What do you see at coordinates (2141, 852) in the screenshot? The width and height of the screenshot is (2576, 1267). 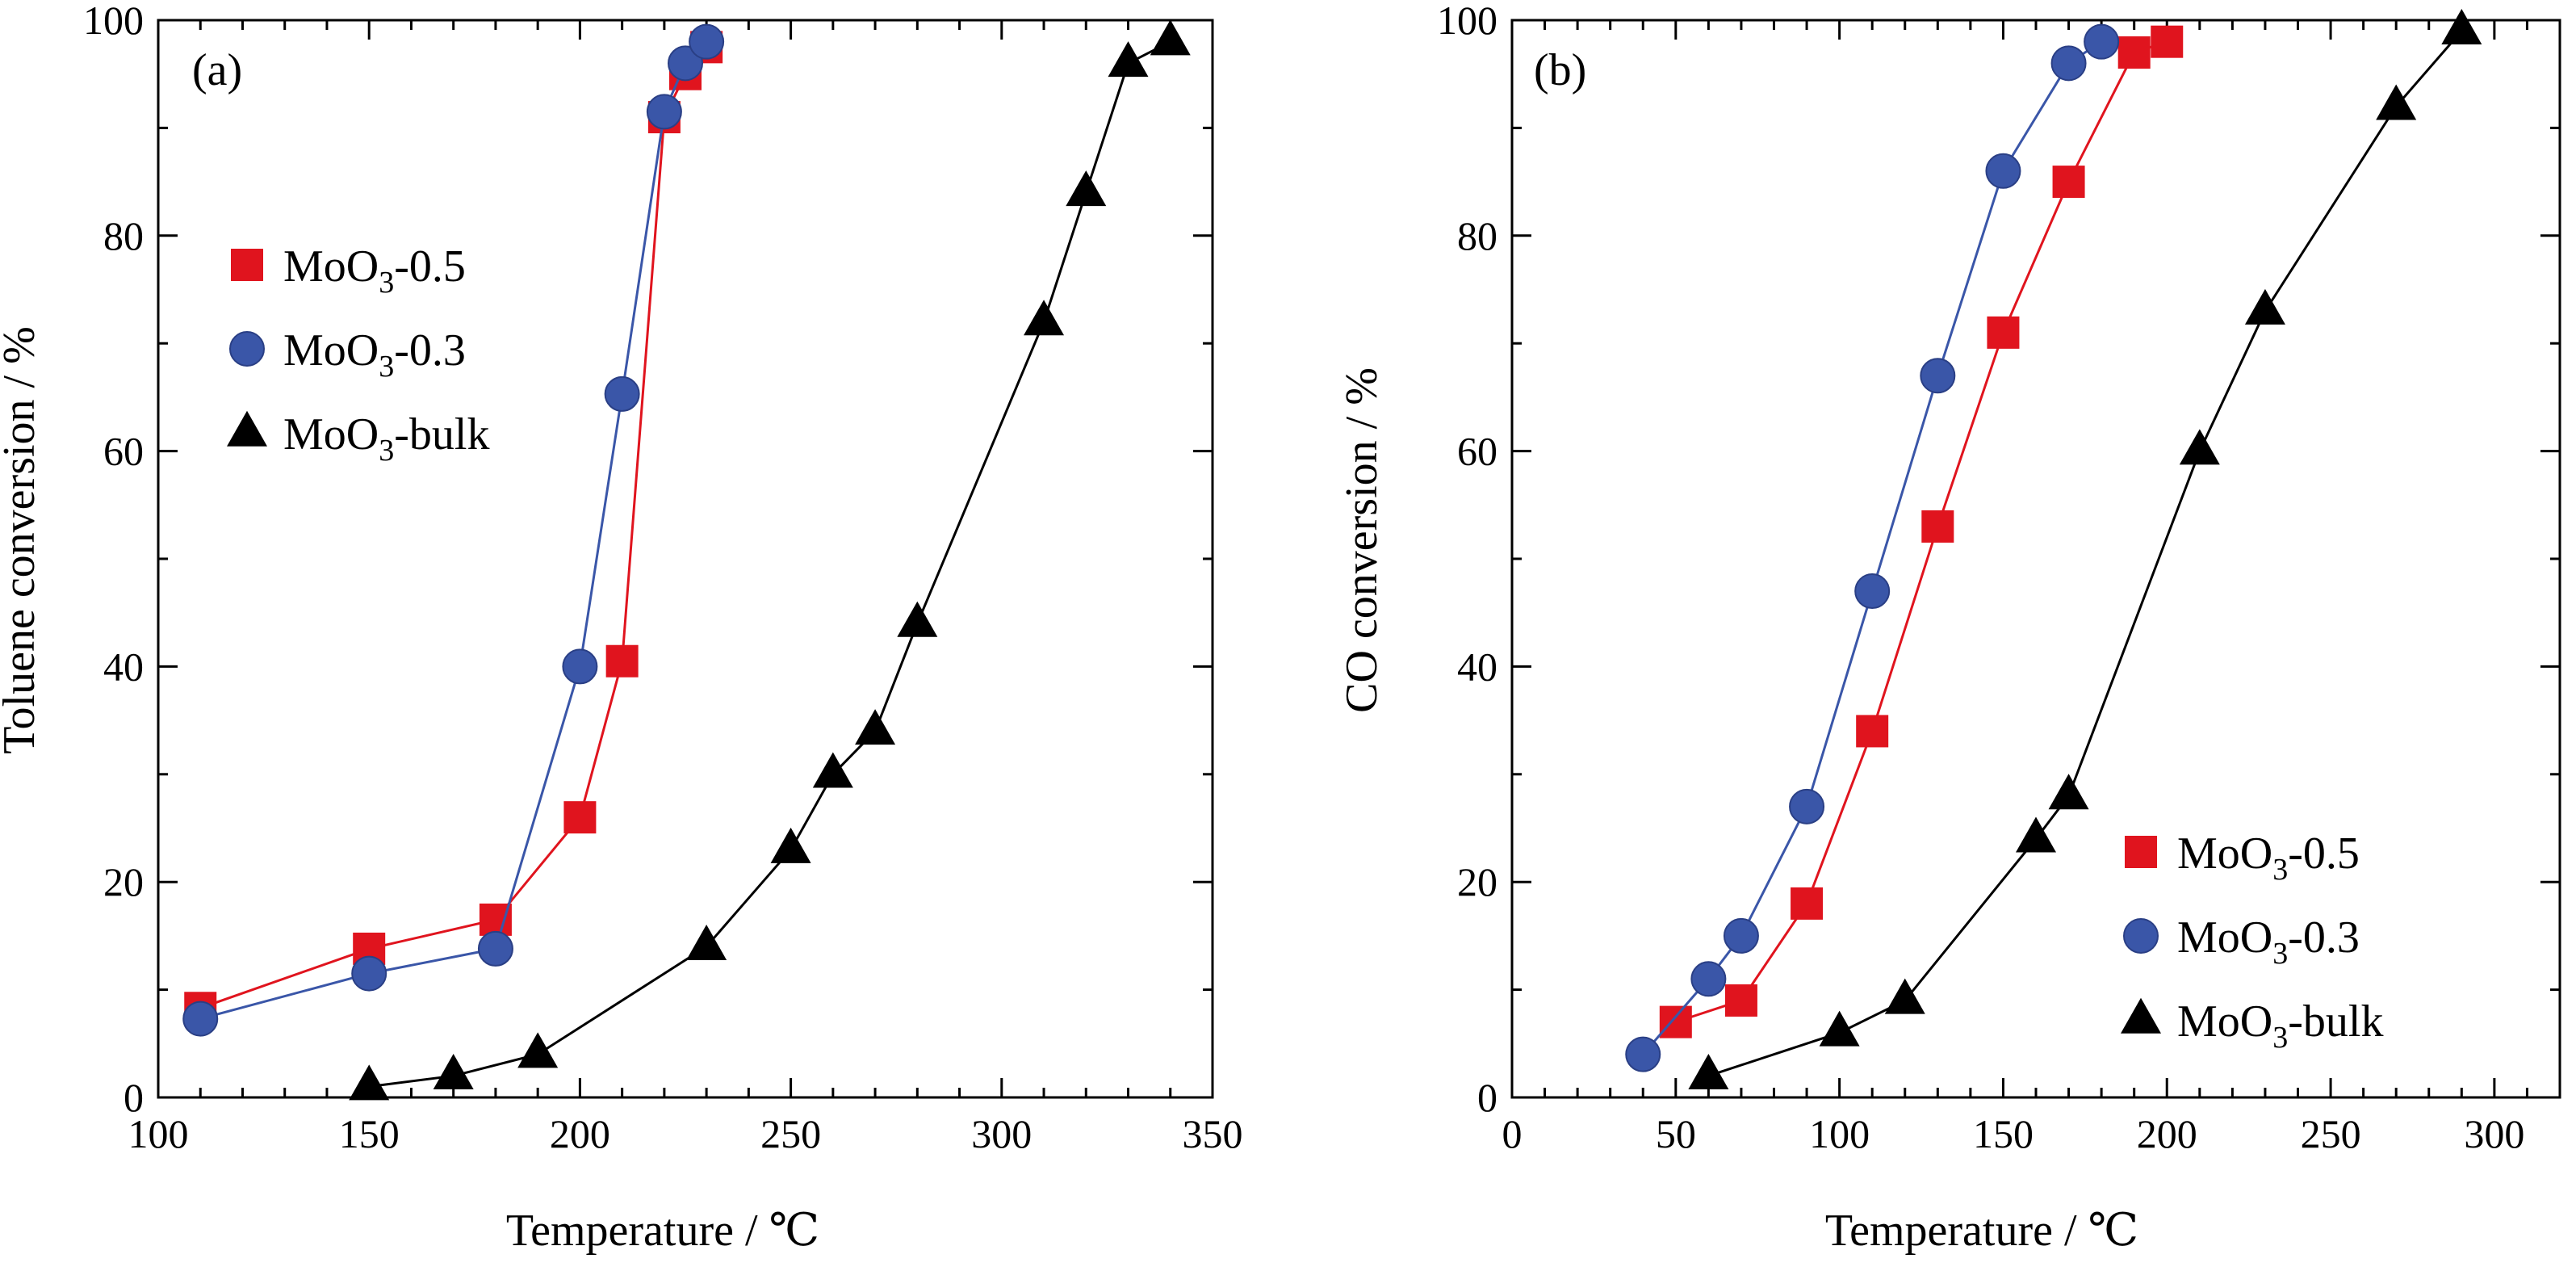 I see `panel-b-legend-marker-square` at bounding box center [2141, 852].